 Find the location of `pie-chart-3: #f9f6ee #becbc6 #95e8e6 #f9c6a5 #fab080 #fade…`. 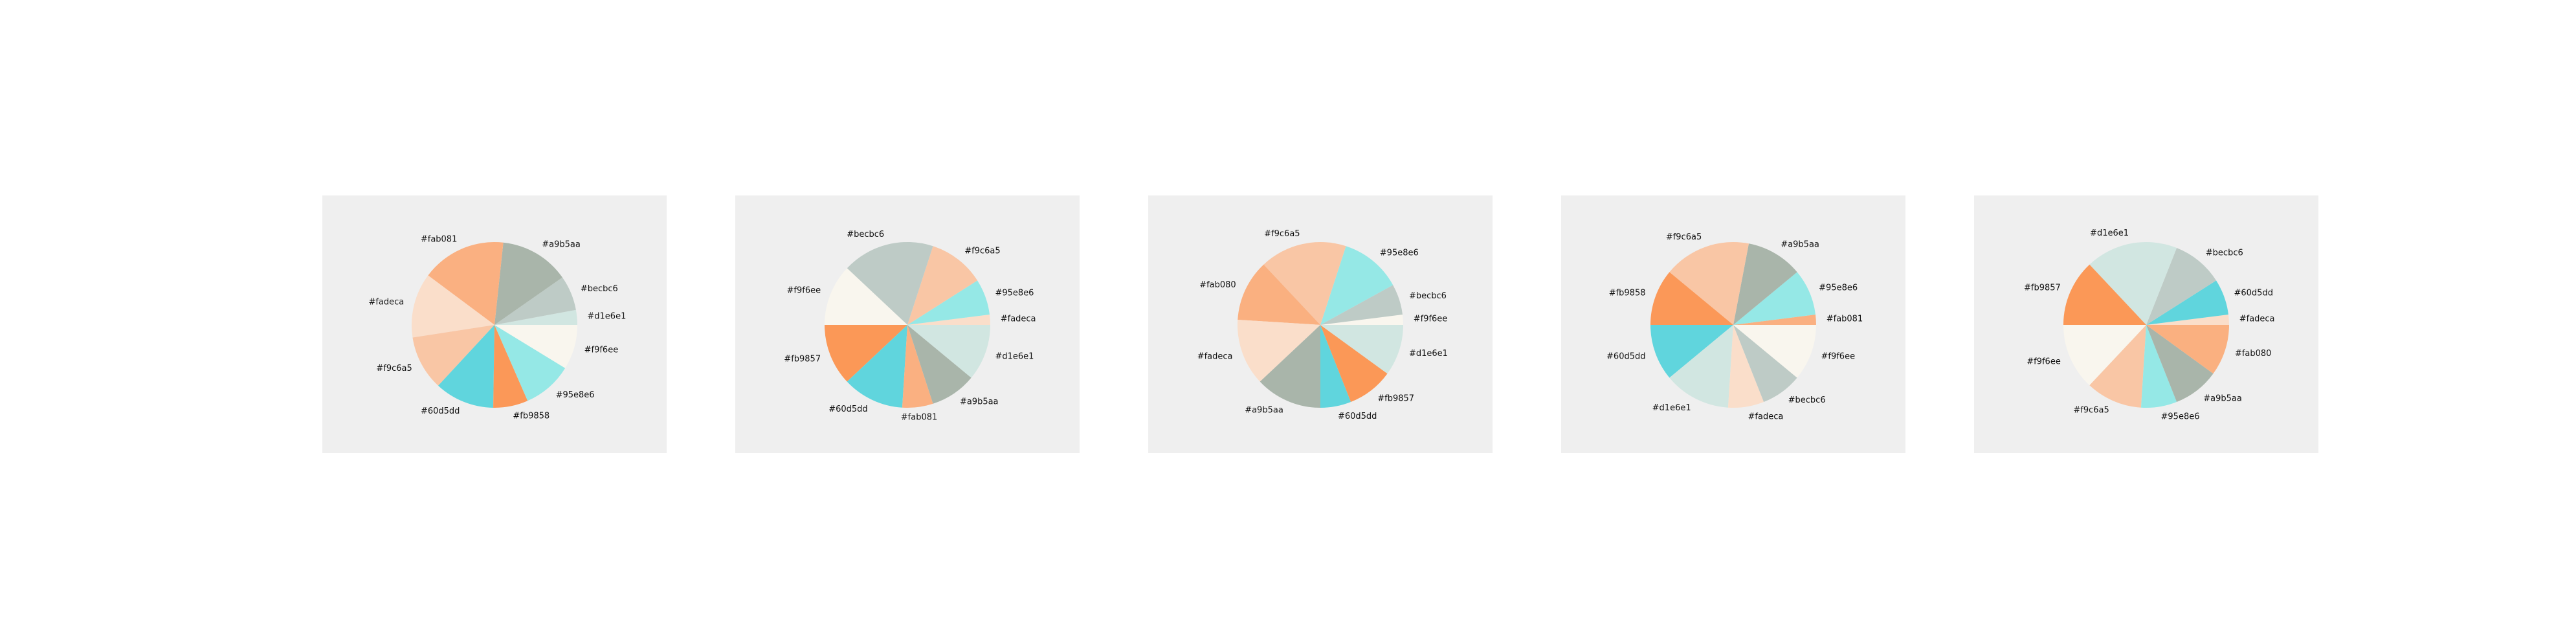

pie-chart-3: #f9f6ee #becbc6 #95e8e6 #f9c6a5 #fab080 #fade… is located at coordinates (1320, 324).